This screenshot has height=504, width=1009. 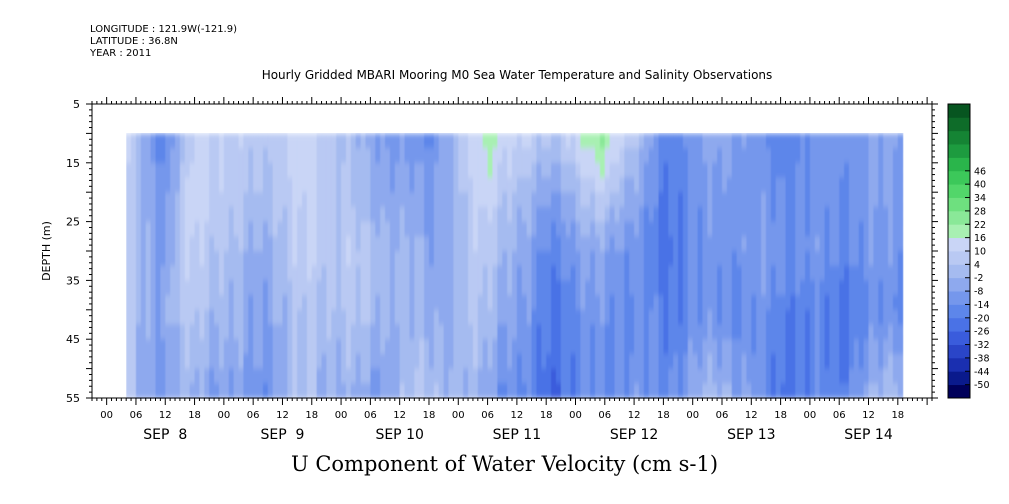 What do you see at coordinates (810, 415) in the screenshot?
I see `x-tick-label: 00` at bounding box center [810, 415].